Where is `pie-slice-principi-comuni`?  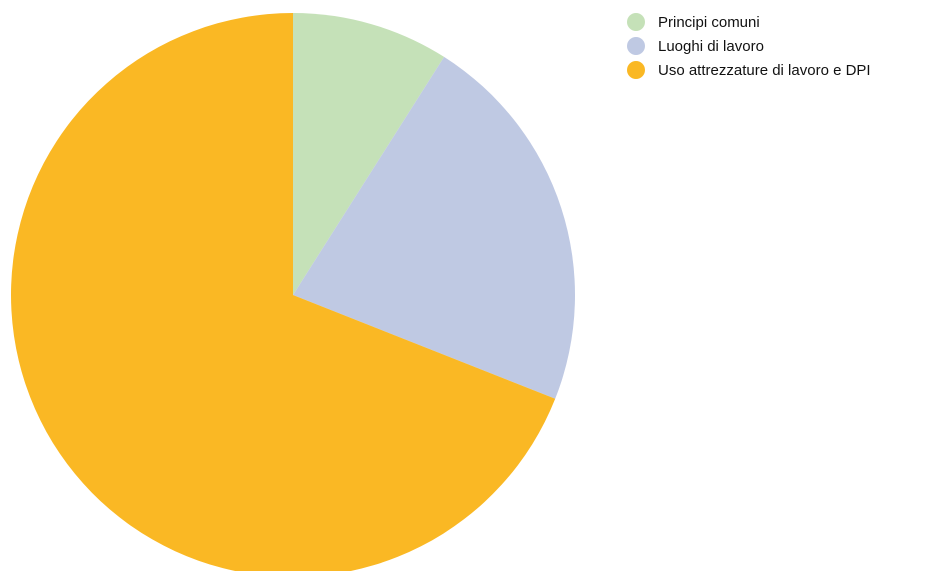 pie-slice-principi-comuni is located at coordinates (369, 154).